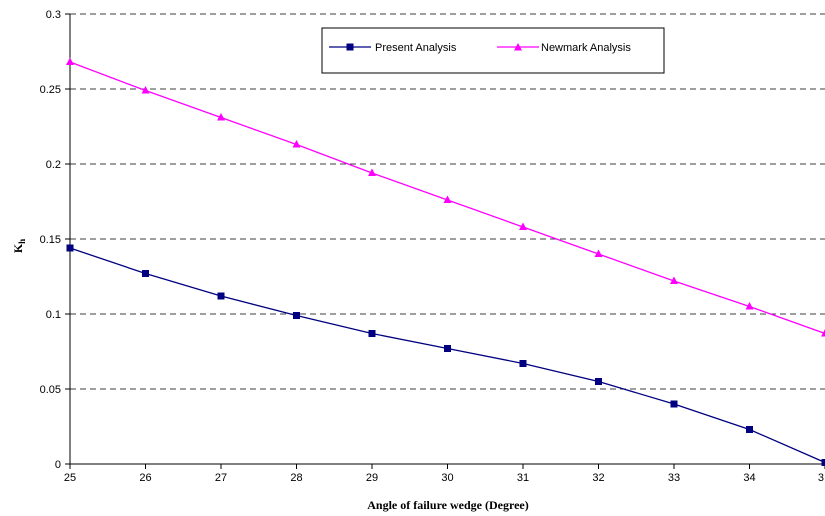  Describe the element at coordinates (350, 47) in the screenshot. I see `legend-marker-present` at that location.